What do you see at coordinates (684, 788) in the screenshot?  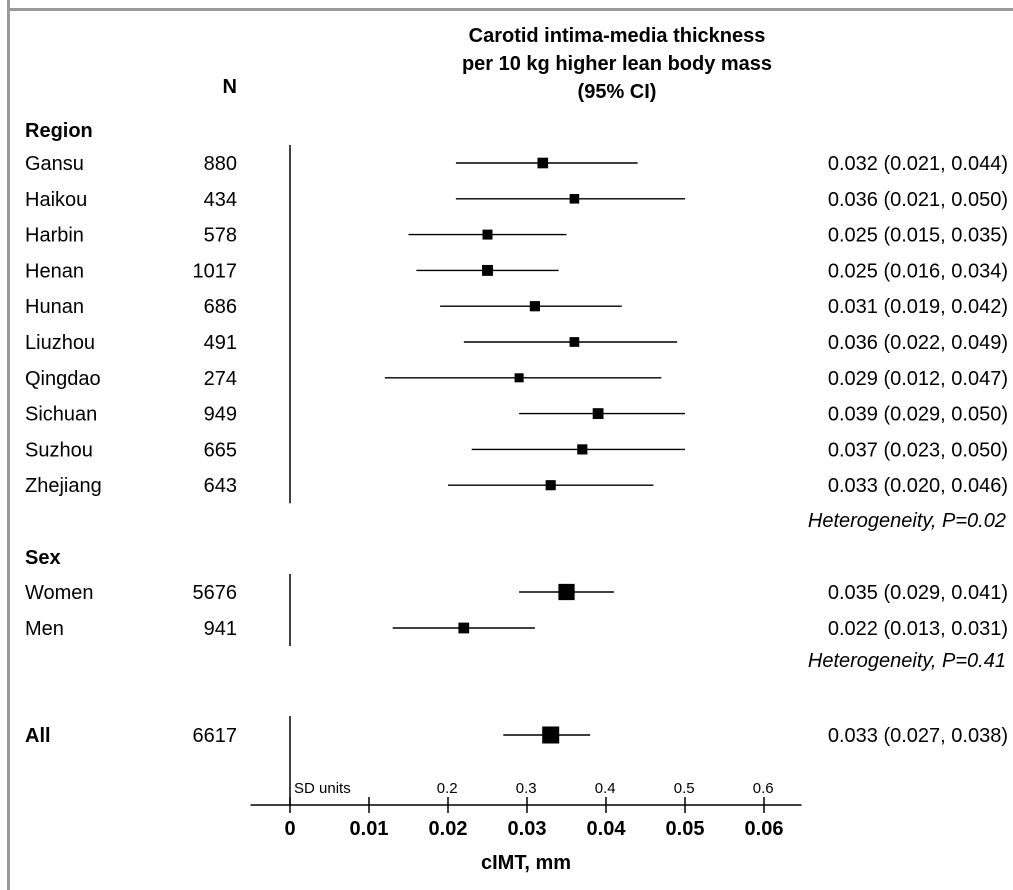 I see `sd-tick-label: 0.5` at bounding box center [684, 788].